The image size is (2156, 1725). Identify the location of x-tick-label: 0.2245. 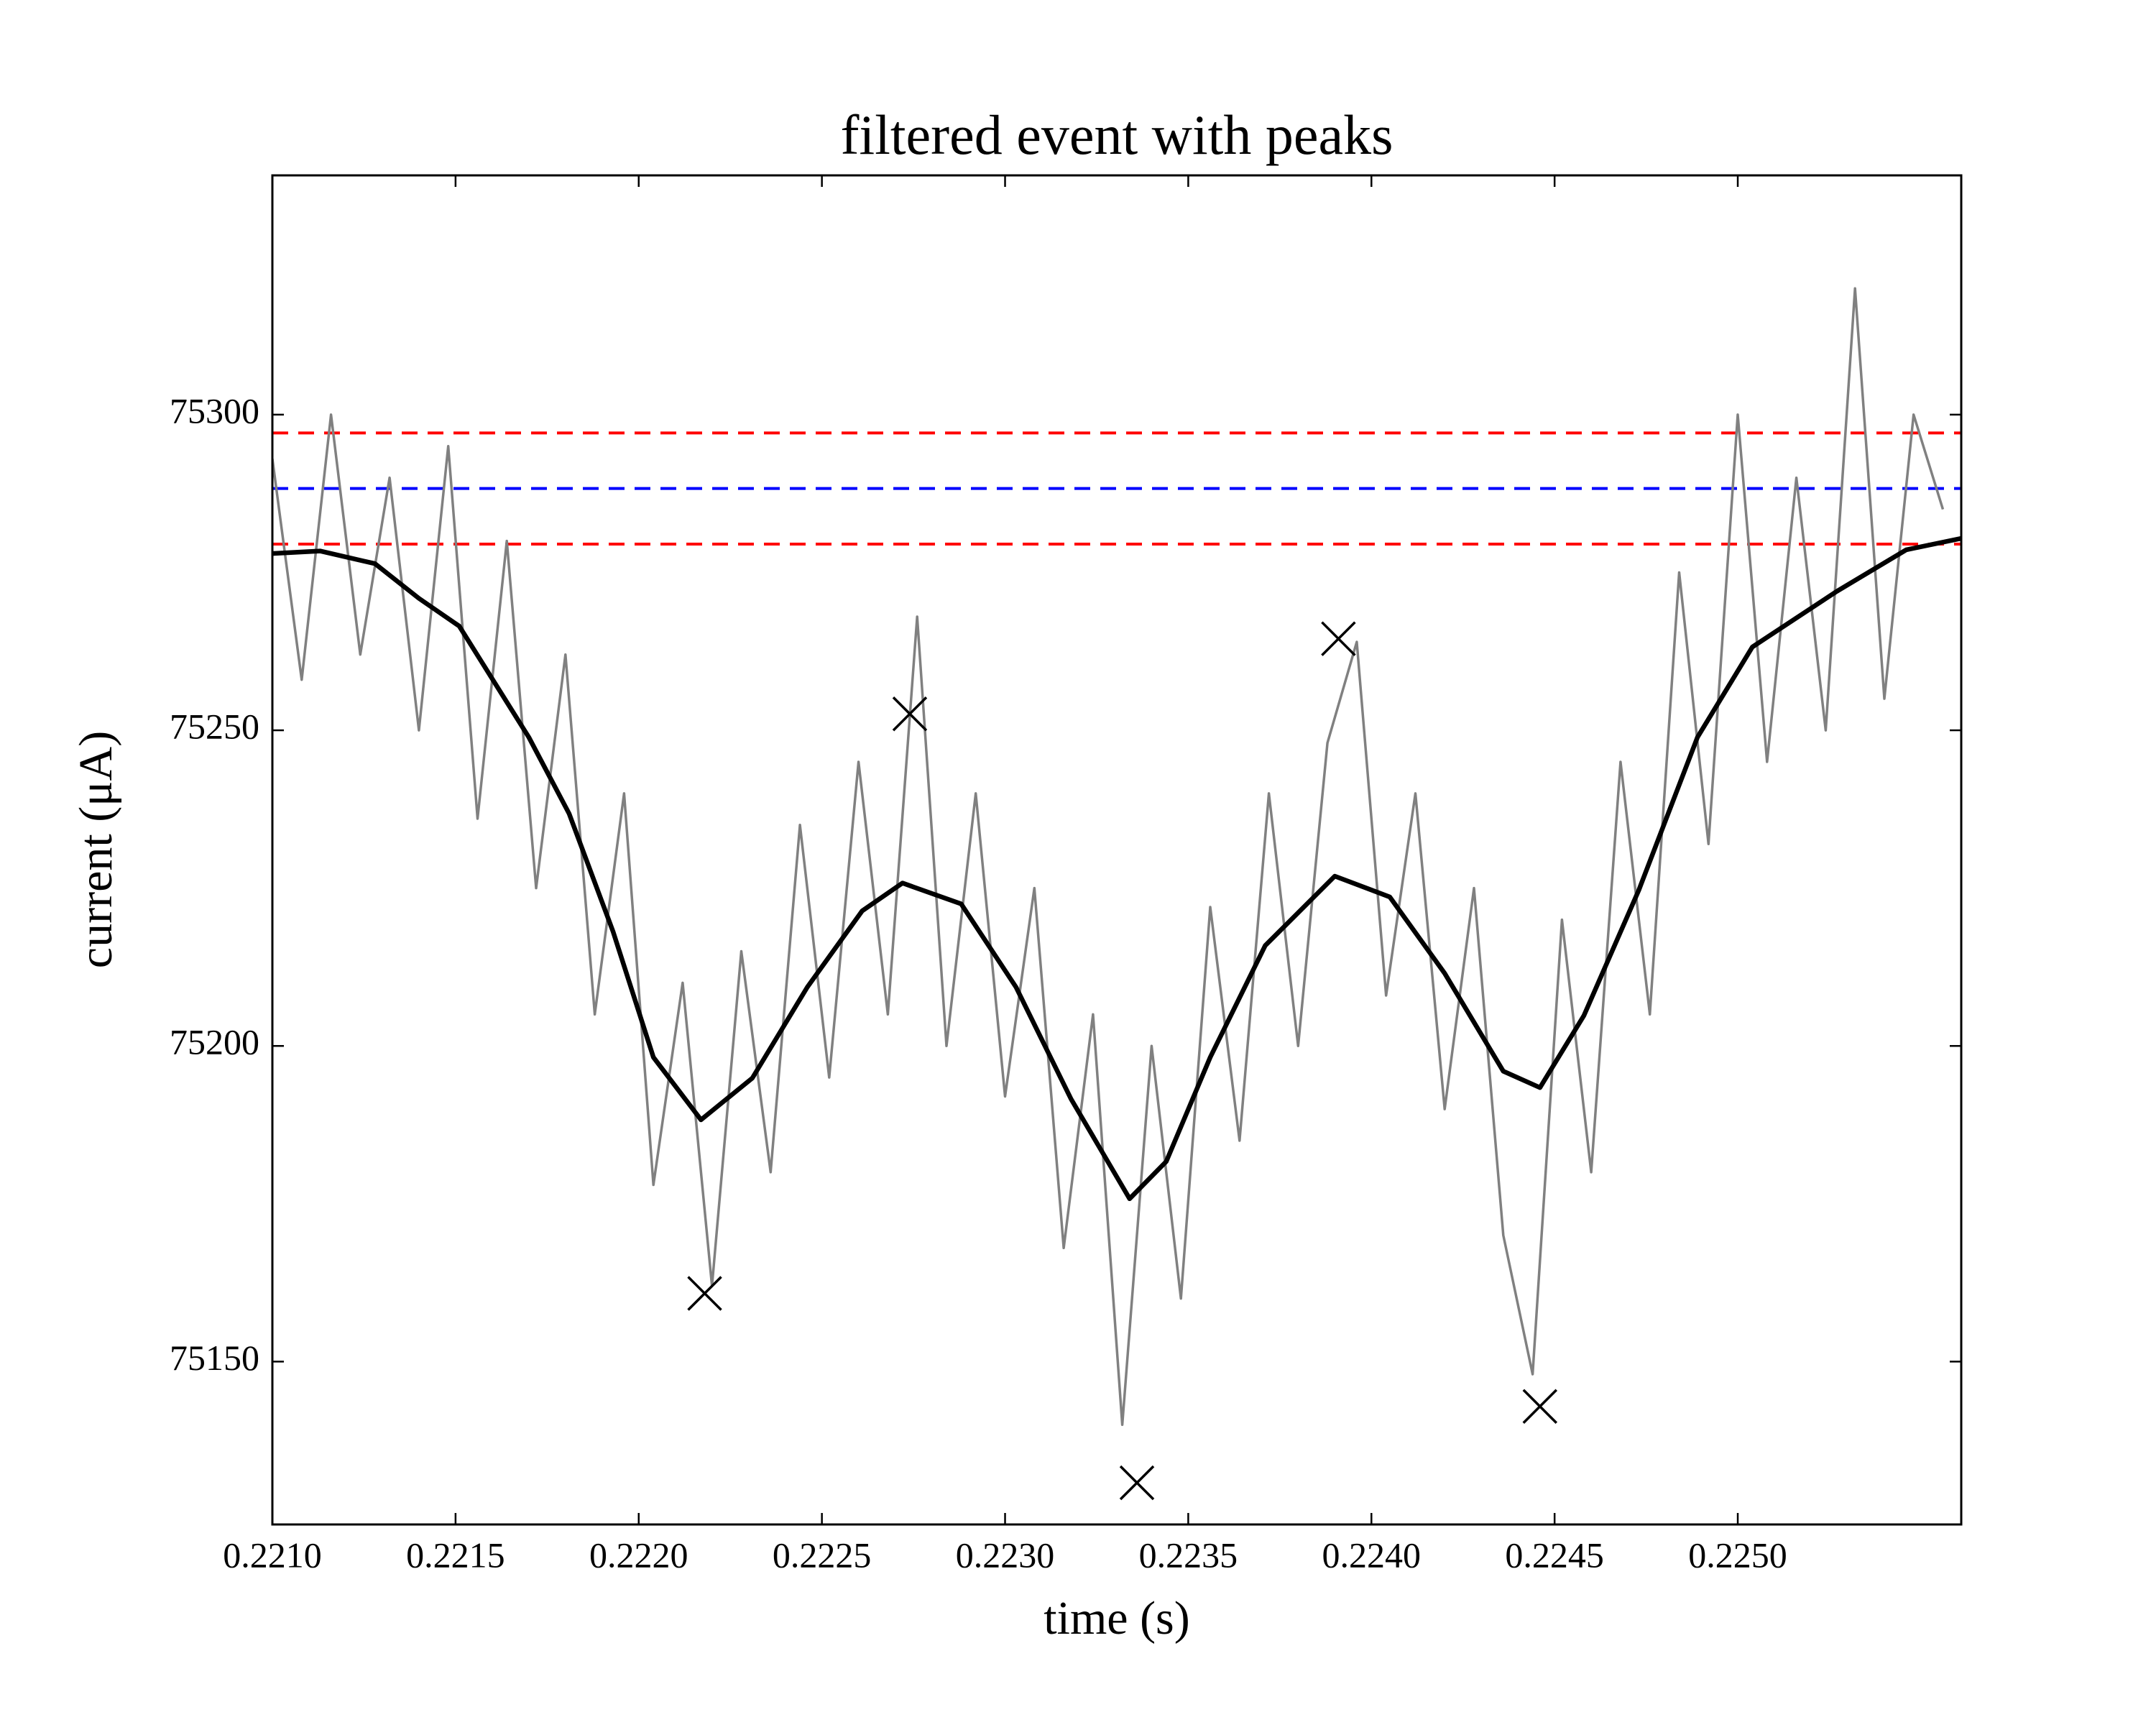
(1554, 1555).